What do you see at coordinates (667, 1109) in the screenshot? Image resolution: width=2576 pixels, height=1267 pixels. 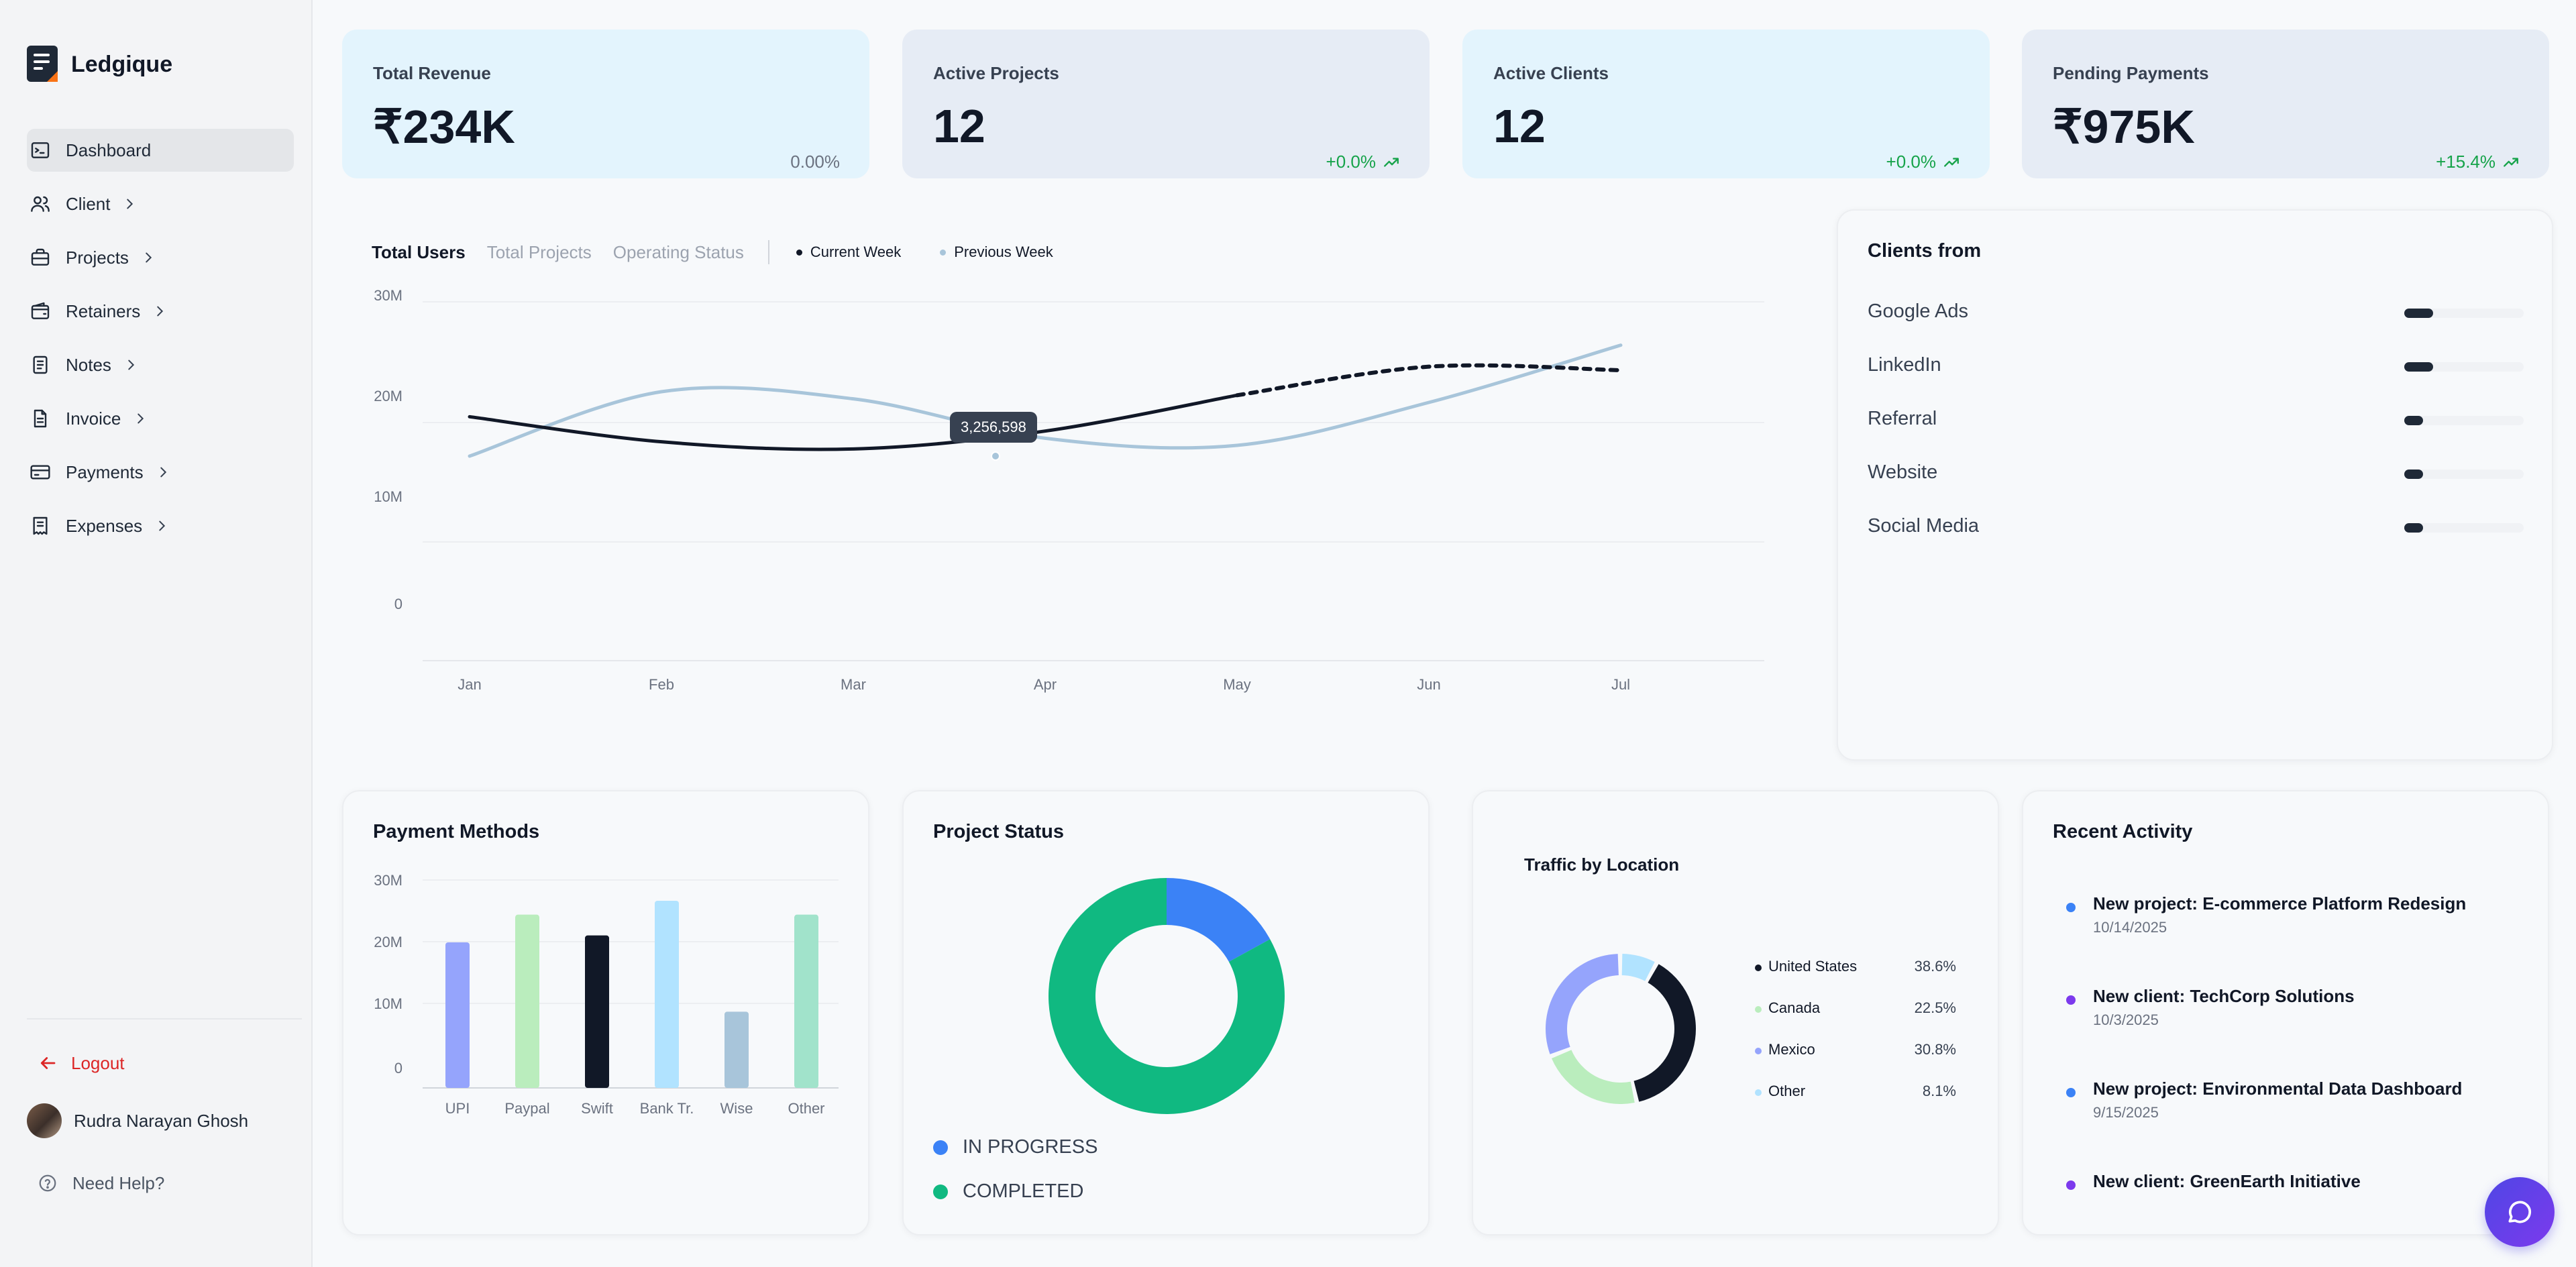 I see `x-tick-label: Bank Tr.` at bounding box center [667, 1109].